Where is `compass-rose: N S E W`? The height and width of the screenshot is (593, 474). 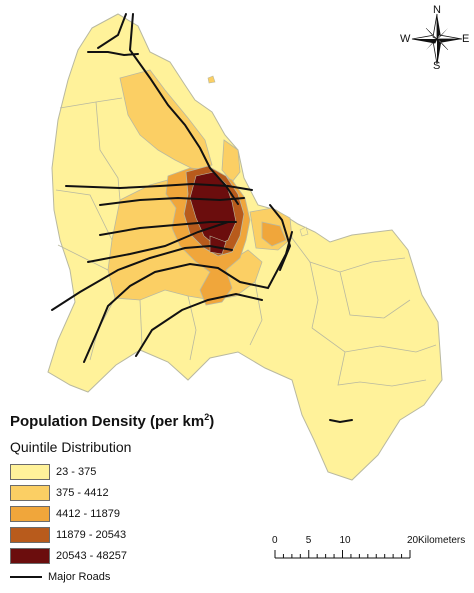 compass-rose: N S E W is located at coordinates (436, 38).